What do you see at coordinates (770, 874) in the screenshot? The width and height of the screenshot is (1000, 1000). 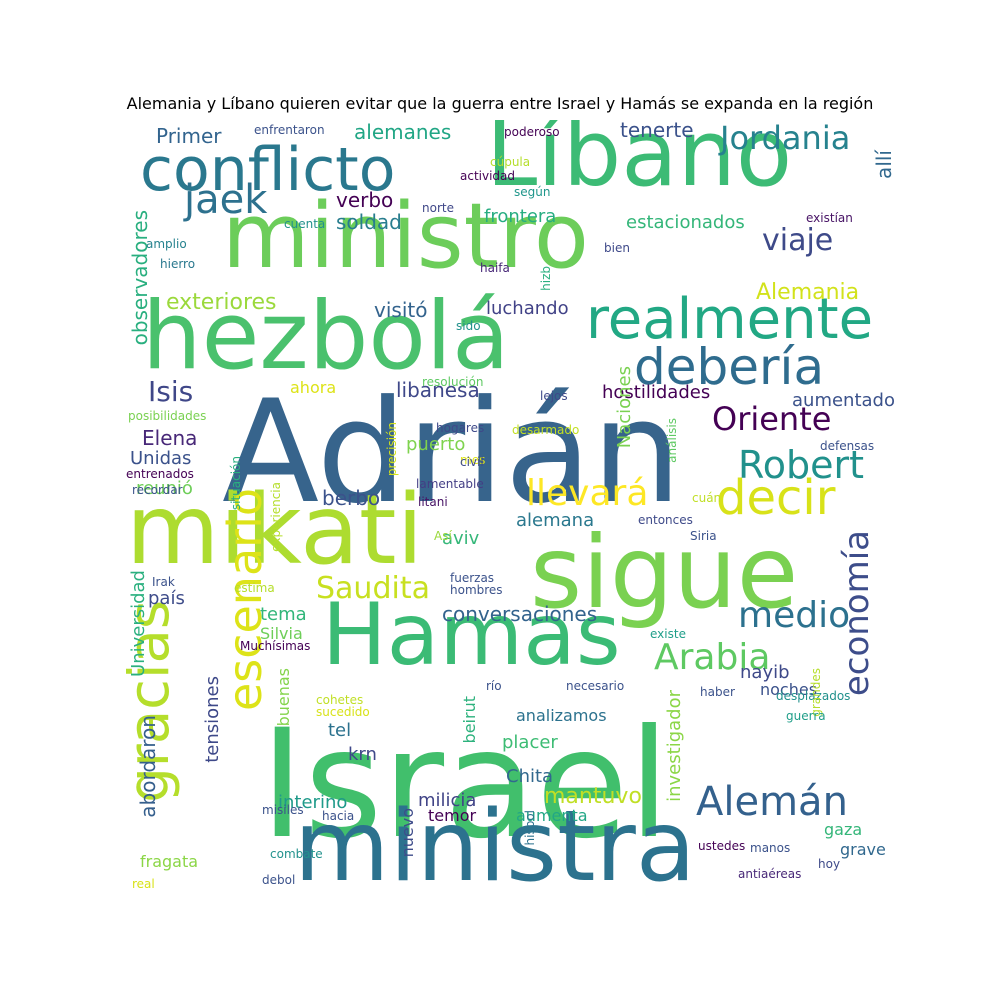 I see `cloud-word: antiaéreas` at bounding box center [770, 874].